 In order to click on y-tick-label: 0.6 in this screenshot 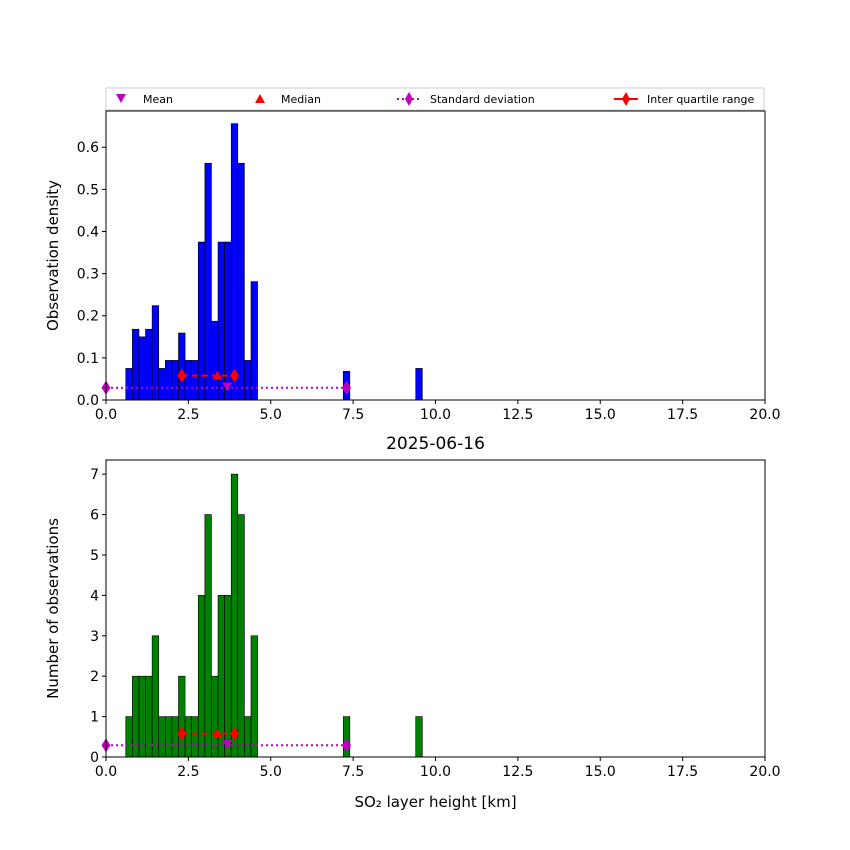, I will do `click(88, 148)`.